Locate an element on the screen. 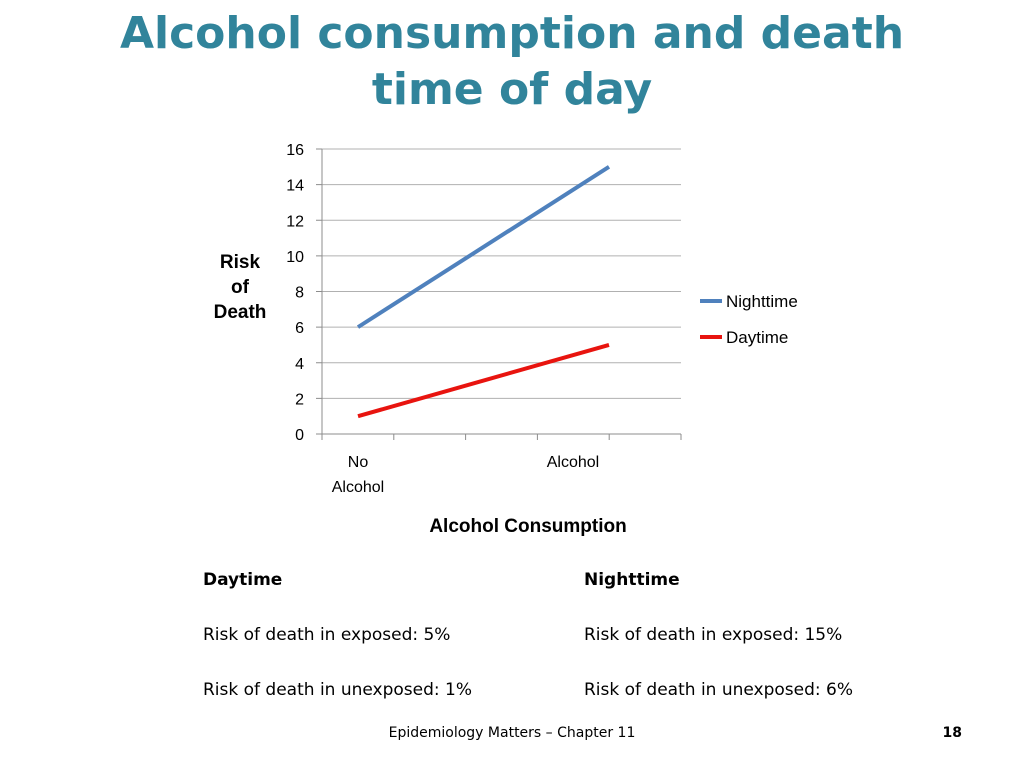  y-tick-label: 6 is located at coordinates (299, 328).